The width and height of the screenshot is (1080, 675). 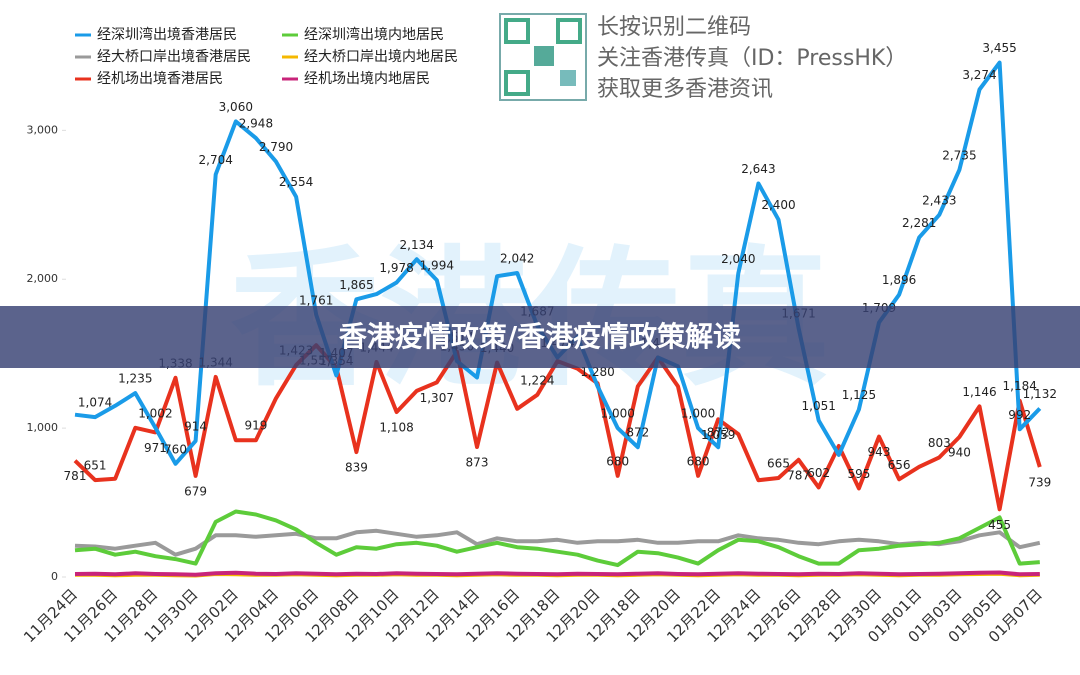 I want to click on qr-text: 长按识别二维码, so click(x=674, y=27).